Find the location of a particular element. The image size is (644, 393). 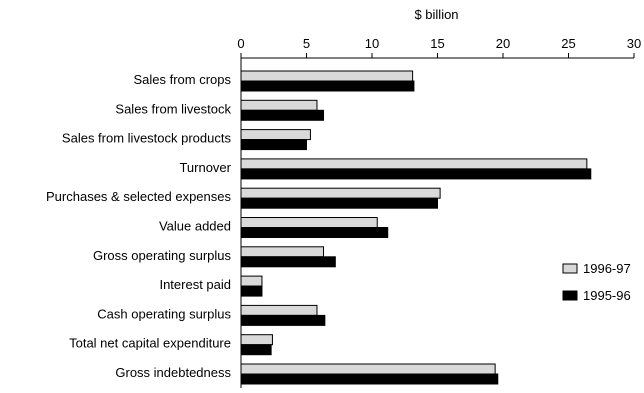

category-label: Sales from livestock products is located at coordinates (147, 138).